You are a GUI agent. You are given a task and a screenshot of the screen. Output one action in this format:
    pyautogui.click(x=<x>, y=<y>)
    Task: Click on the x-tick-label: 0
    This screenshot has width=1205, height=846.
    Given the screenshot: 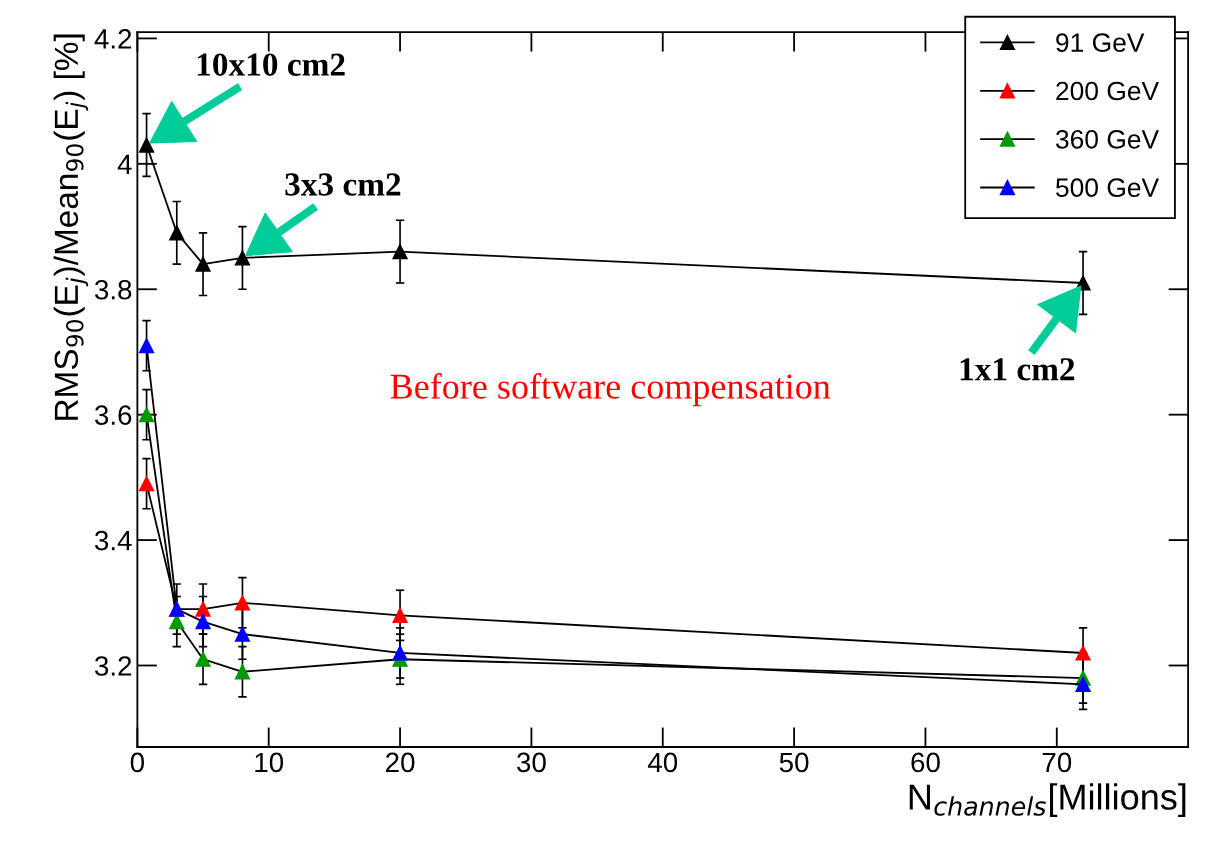 What is the action you would take?
    pyautogui.click(x=137, y=762)
    